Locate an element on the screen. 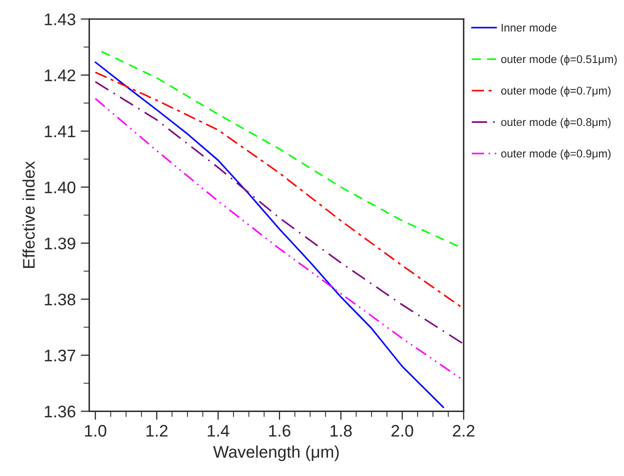 This screenshot has width=624, height=476. x-tick-label: 1.2 is located at coordinates (157, 430).